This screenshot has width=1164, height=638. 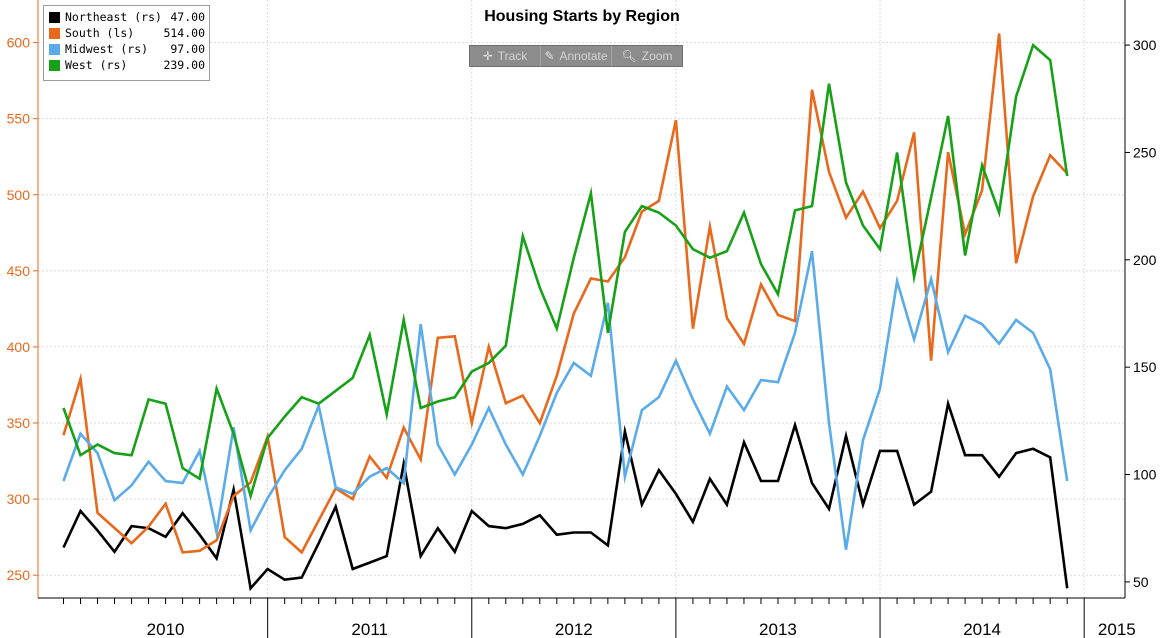 What do you see at coordinates (184, 65) in the screenshot?
I see `legend-value: 239.00` at bounding box center [184, 65].